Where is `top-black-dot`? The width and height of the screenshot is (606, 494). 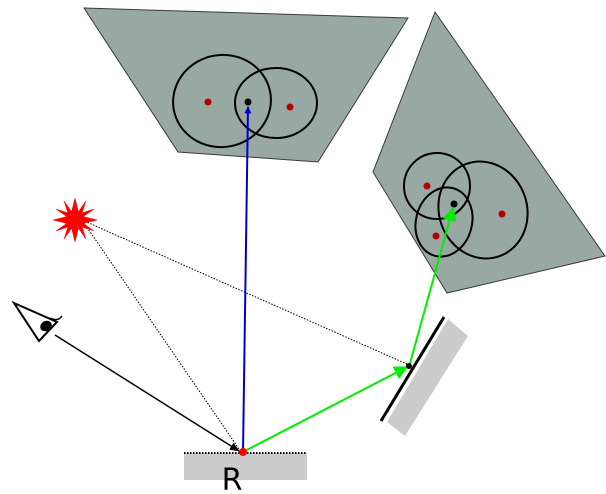
top-black-dot is located at coordinates (248, 102).